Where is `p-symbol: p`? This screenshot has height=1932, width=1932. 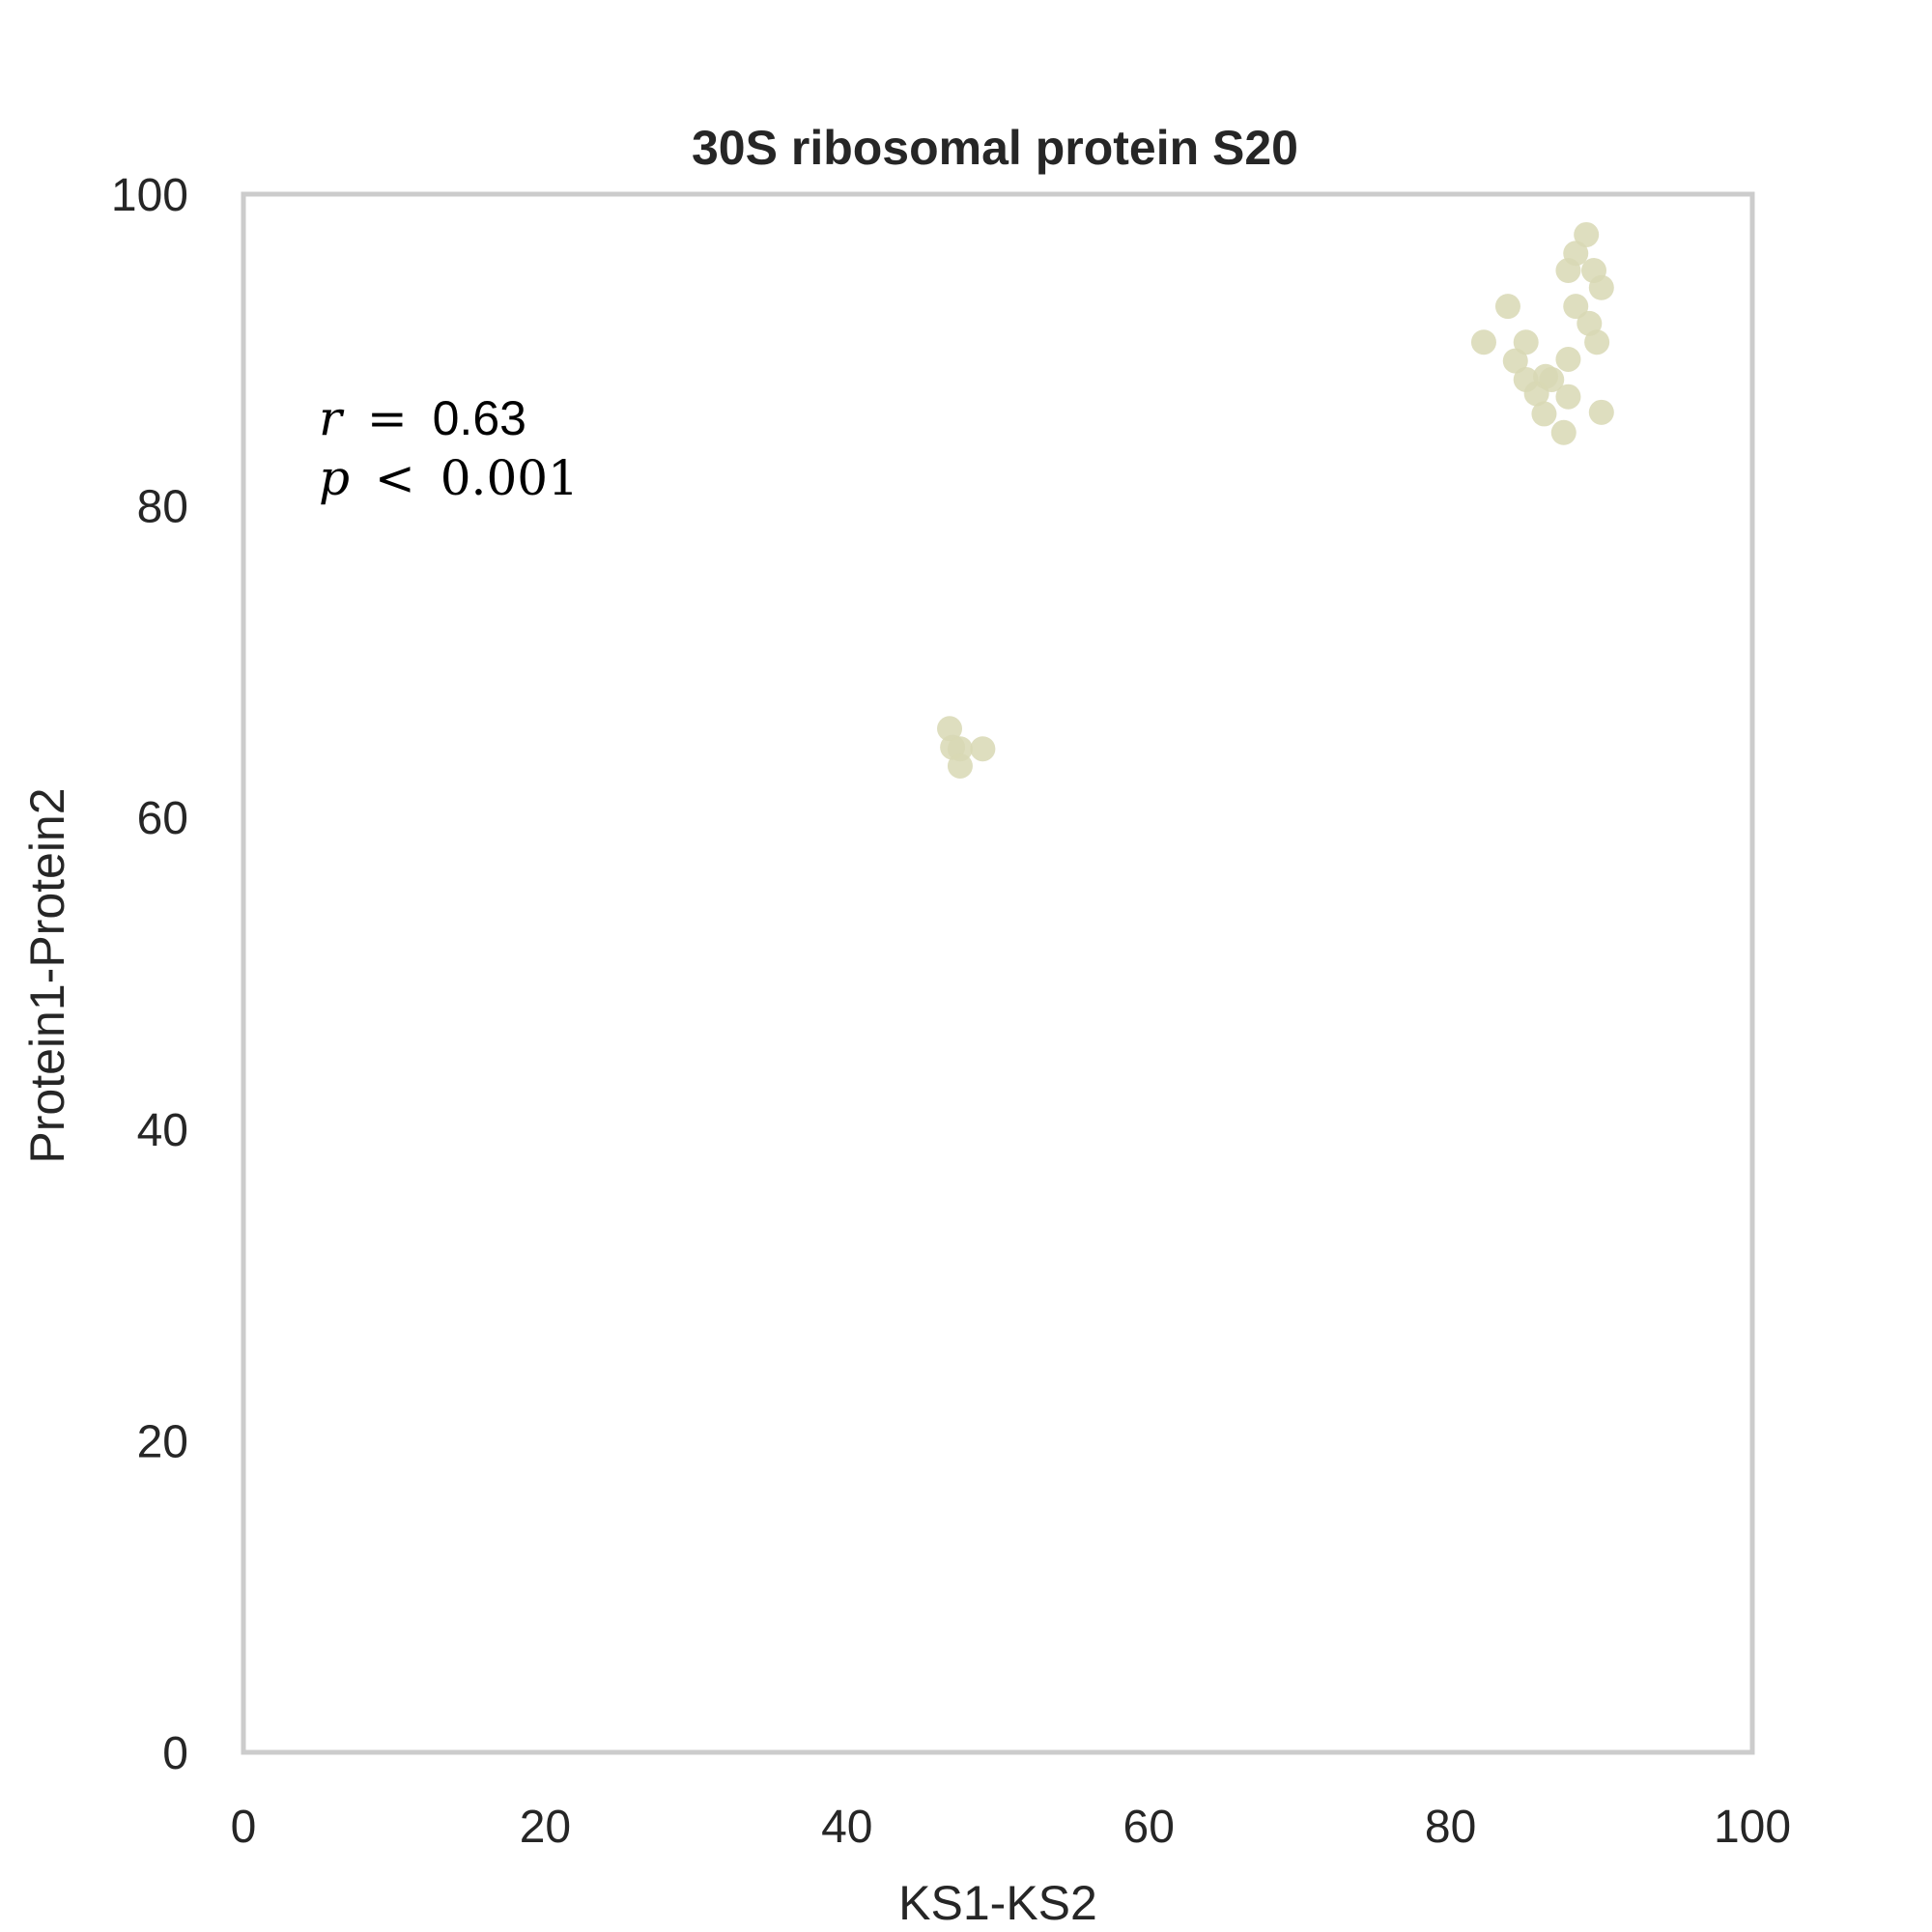
p-symbol: p is located at coordinates (334, 478).